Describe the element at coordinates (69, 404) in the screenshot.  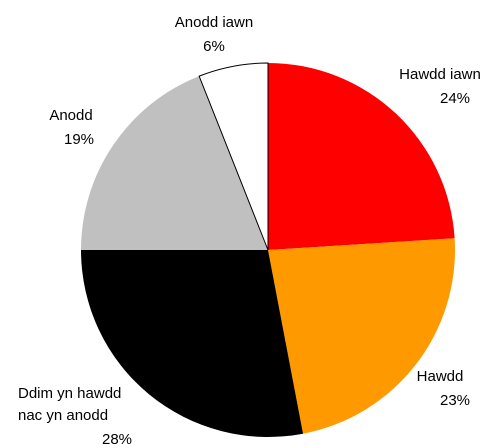
I see `slice-label-3: Ddim yn hawdd nac yn anodd` at that location.